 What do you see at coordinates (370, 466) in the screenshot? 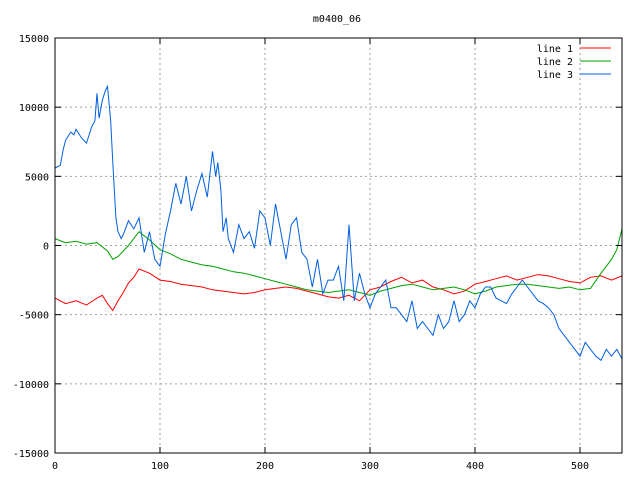
I see `x-tick-label: 300` at bounding box center [370, 466].